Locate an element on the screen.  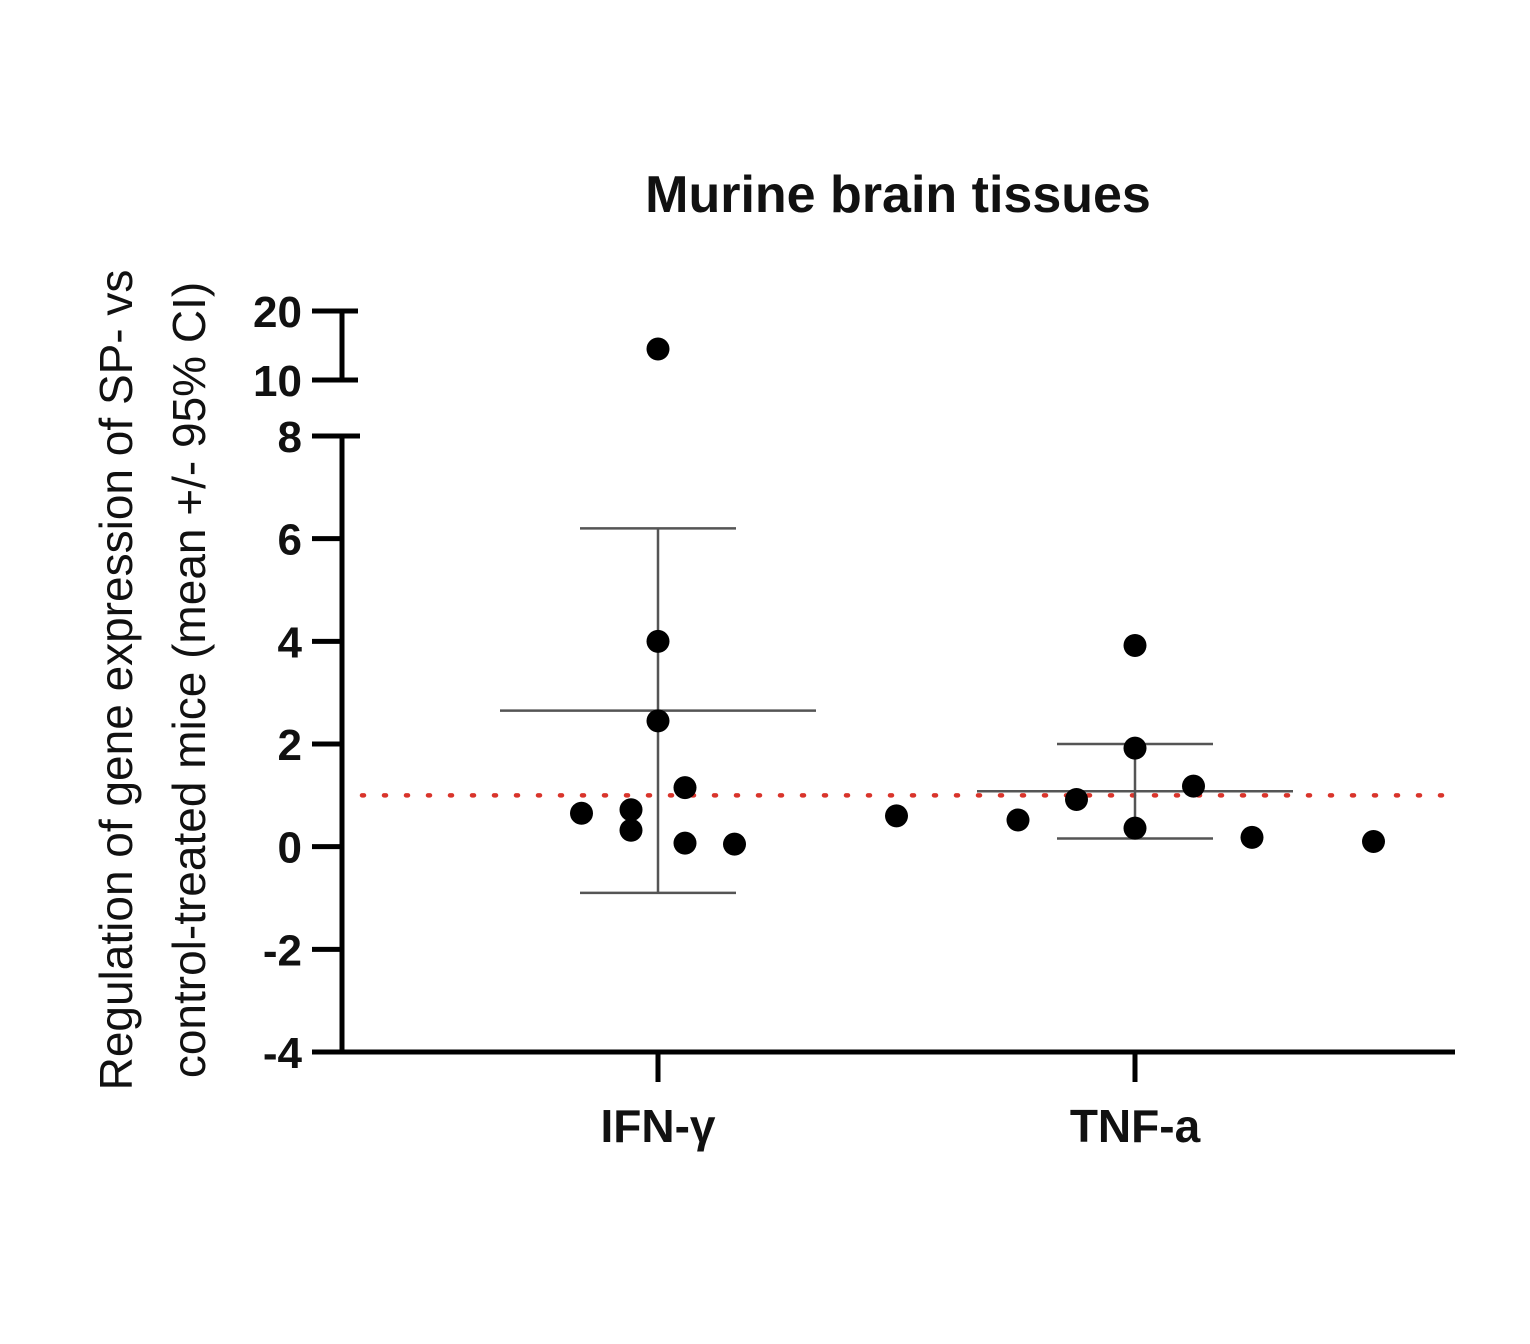
x-categories: IFN-γ TNF-a is located at coordinates (901, 1102).